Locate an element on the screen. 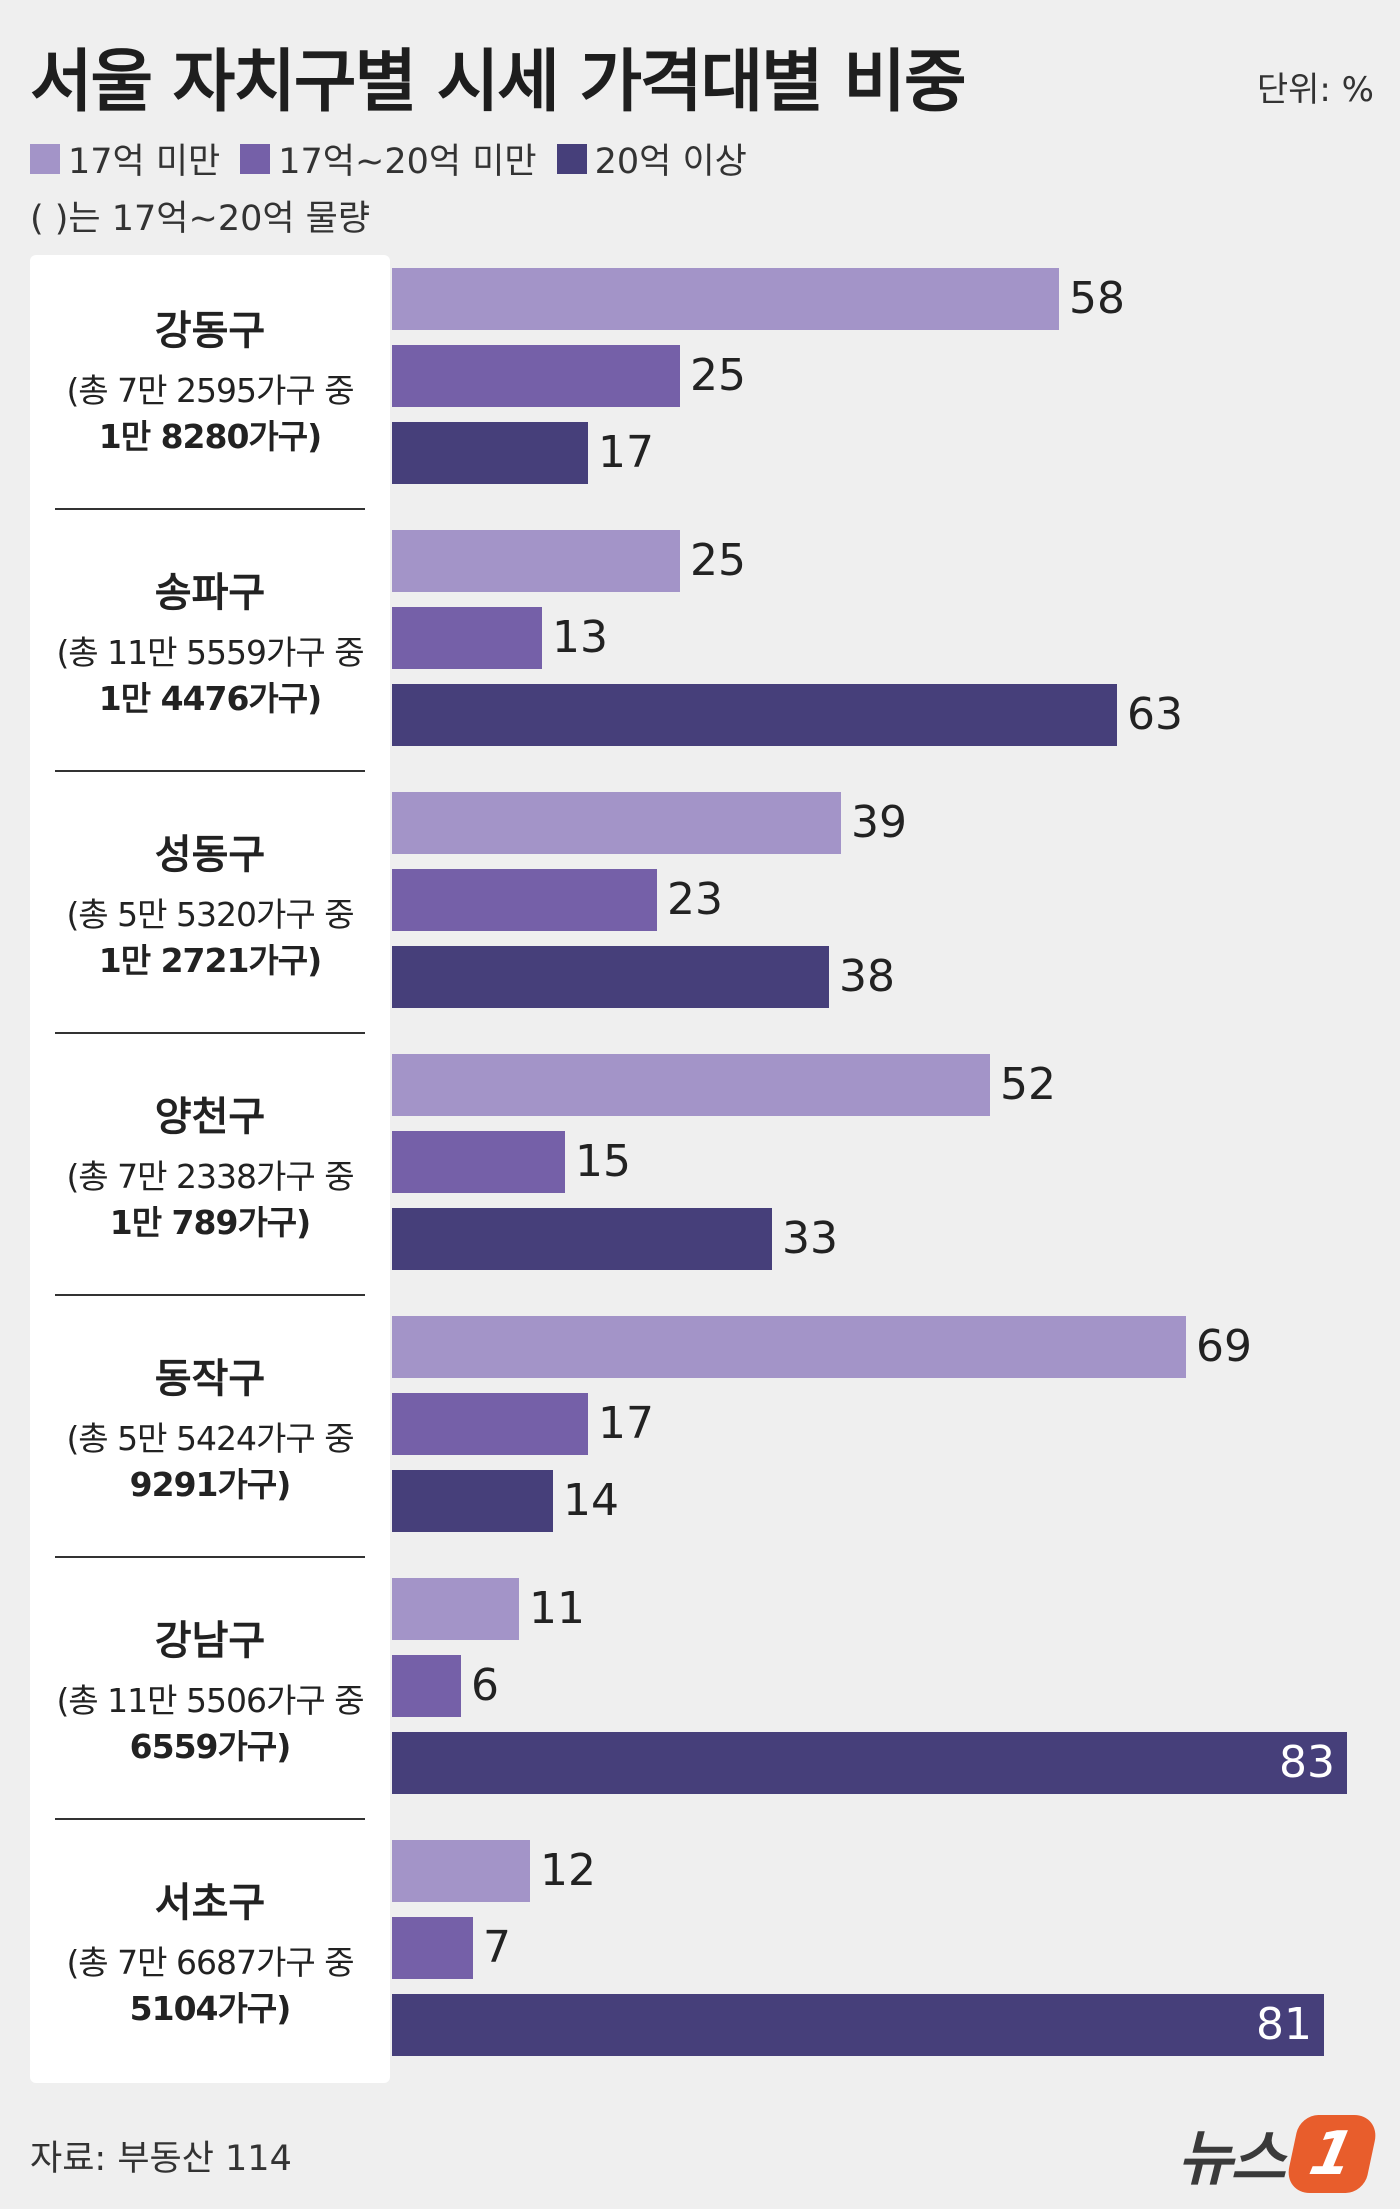 The height and width of the screenshot is (2209, 1400). bar-value-label: 7 is located at coordinates (497, 1947).